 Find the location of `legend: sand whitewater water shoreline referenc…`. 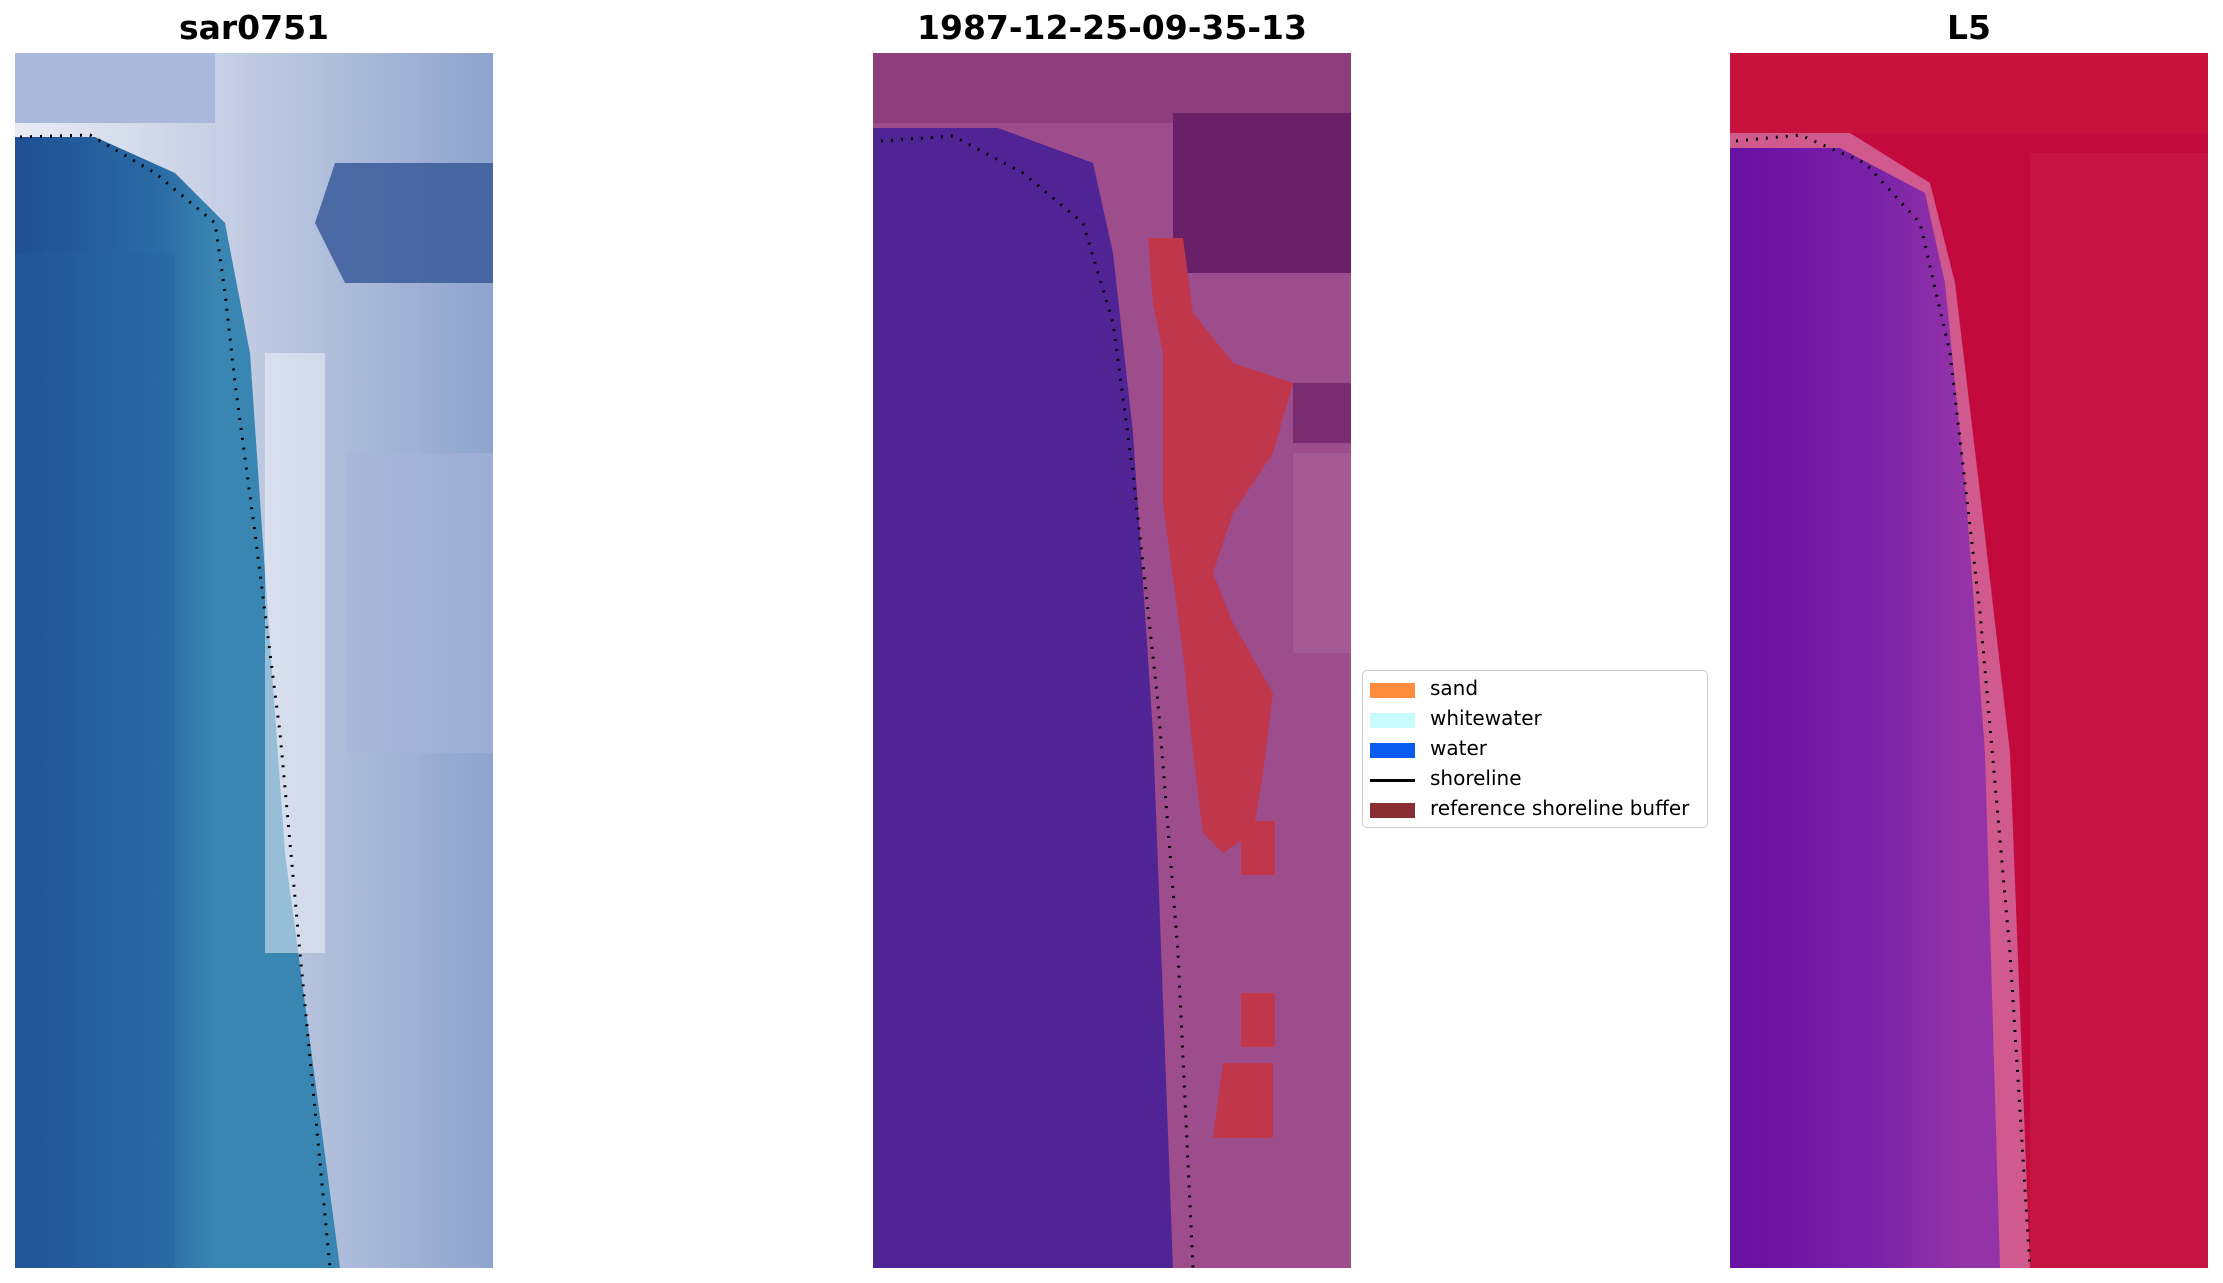

legend: sand whitewater water shoreline referenc… is located at coordinates (1535, 749).